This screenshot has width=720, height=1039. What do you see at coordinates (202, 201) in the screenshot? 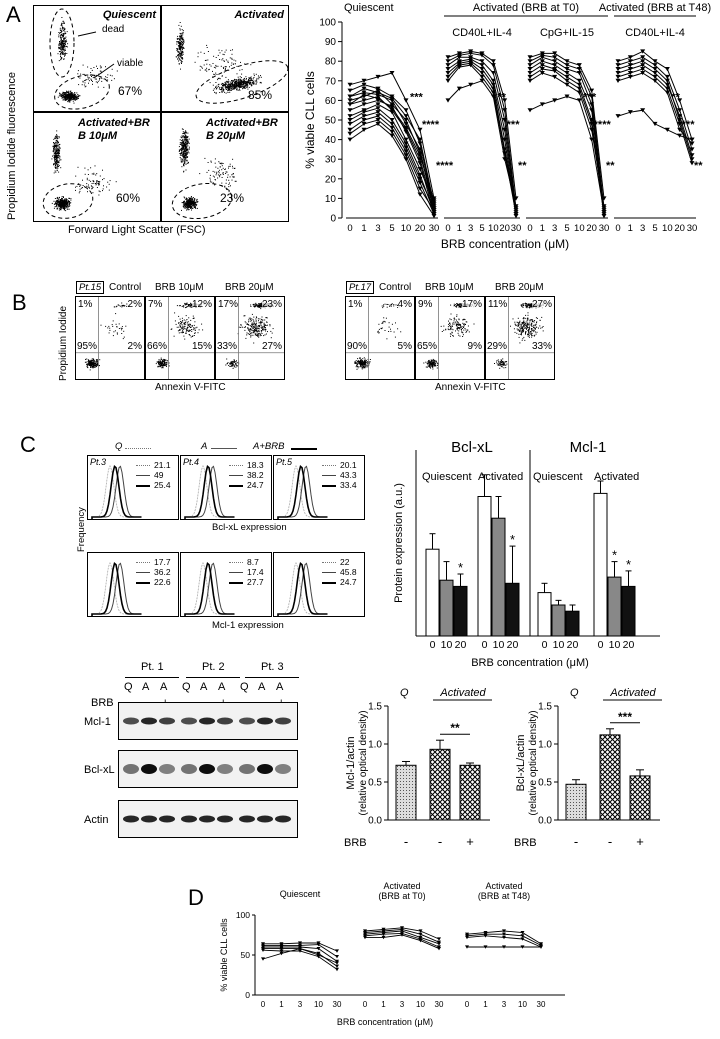
I see `viable-gate` at bounding box center [202, 201].